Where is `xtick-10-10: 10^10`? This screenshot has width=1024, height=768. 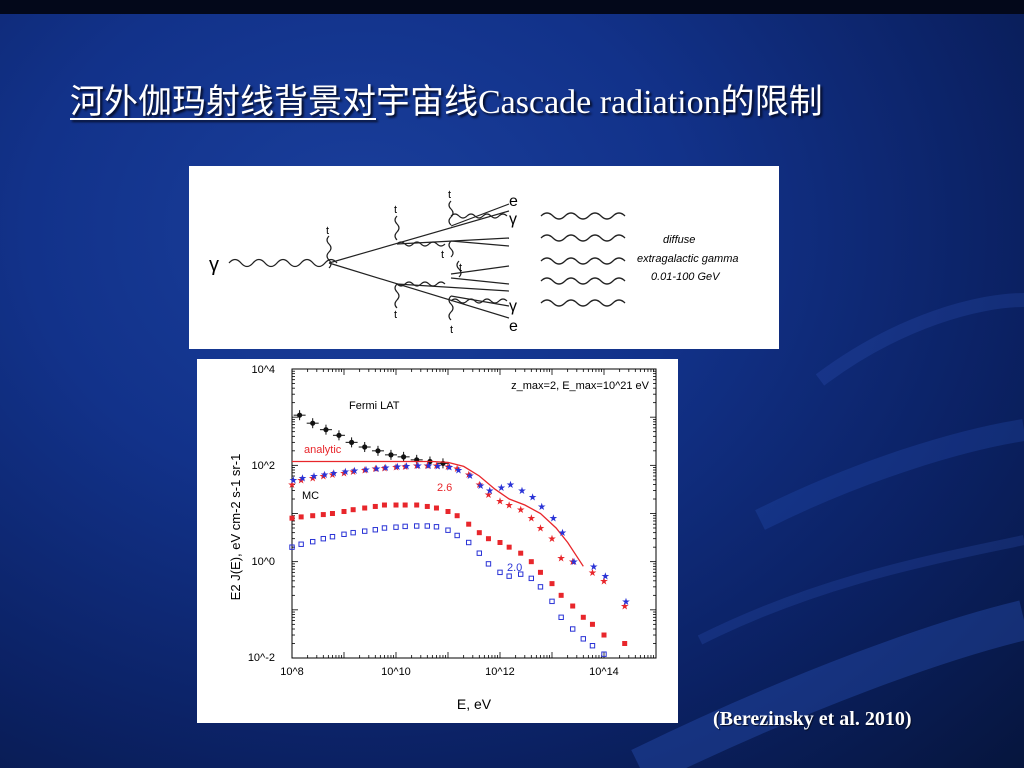
xtick-10-10: 10^10 is located at coordinates (396, 672).